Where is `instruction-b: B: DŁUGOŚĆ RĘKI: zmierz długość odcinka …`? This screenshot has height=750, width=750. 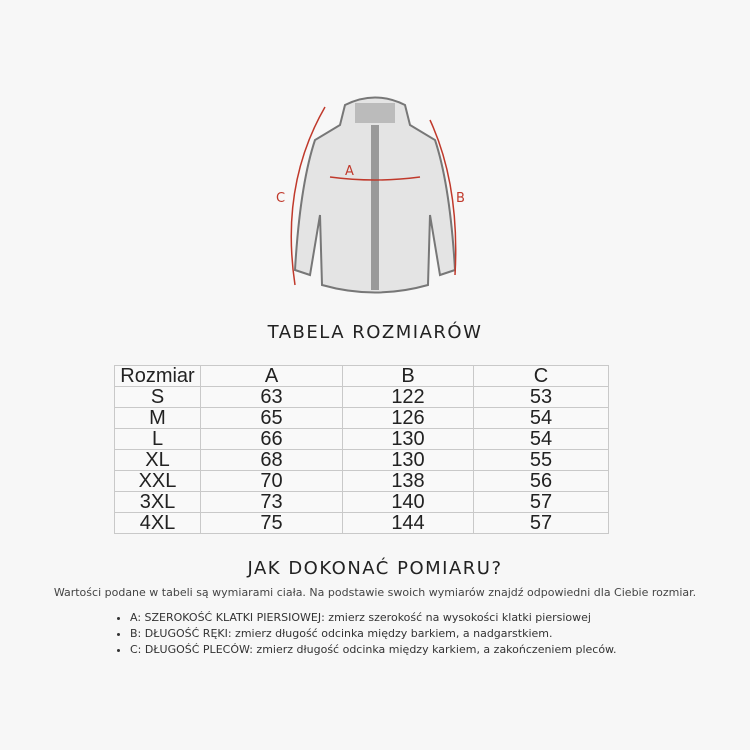
instruction-b: B: DŁUGOŚĆ RĘKI: zmierz długość odcinka … is located at coordinates (373, 634).